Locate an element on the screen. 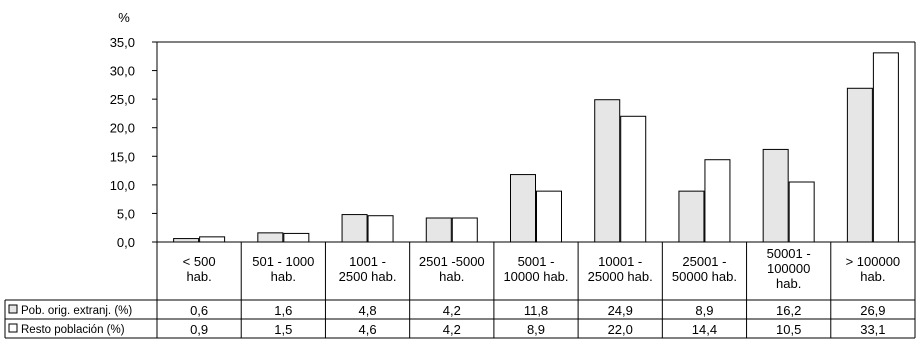  x-tick-label-line: 10000 hab. is located at coordinates (535, 276).